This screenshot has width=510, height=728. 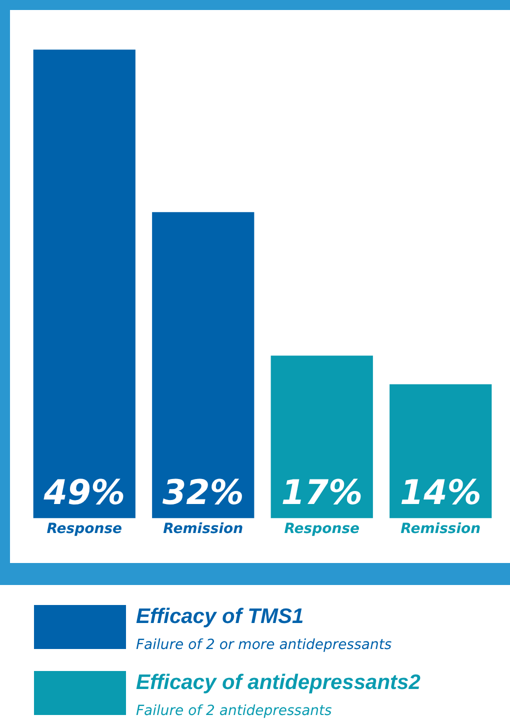 What do you see at coordinates (234, 711) in the screenshot?
I see `text: Failure of 2 antidepressants` at bounding box center [234, 711].